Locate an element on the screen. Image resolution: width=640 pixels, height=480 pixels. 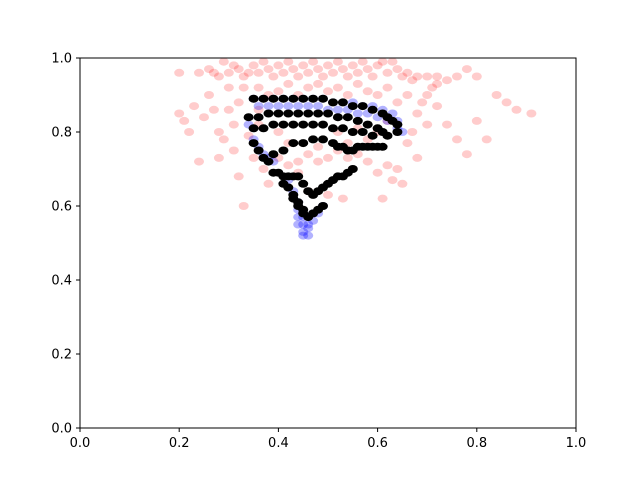
x-tick-label: 1.0 is located at coordinates (576, 443).